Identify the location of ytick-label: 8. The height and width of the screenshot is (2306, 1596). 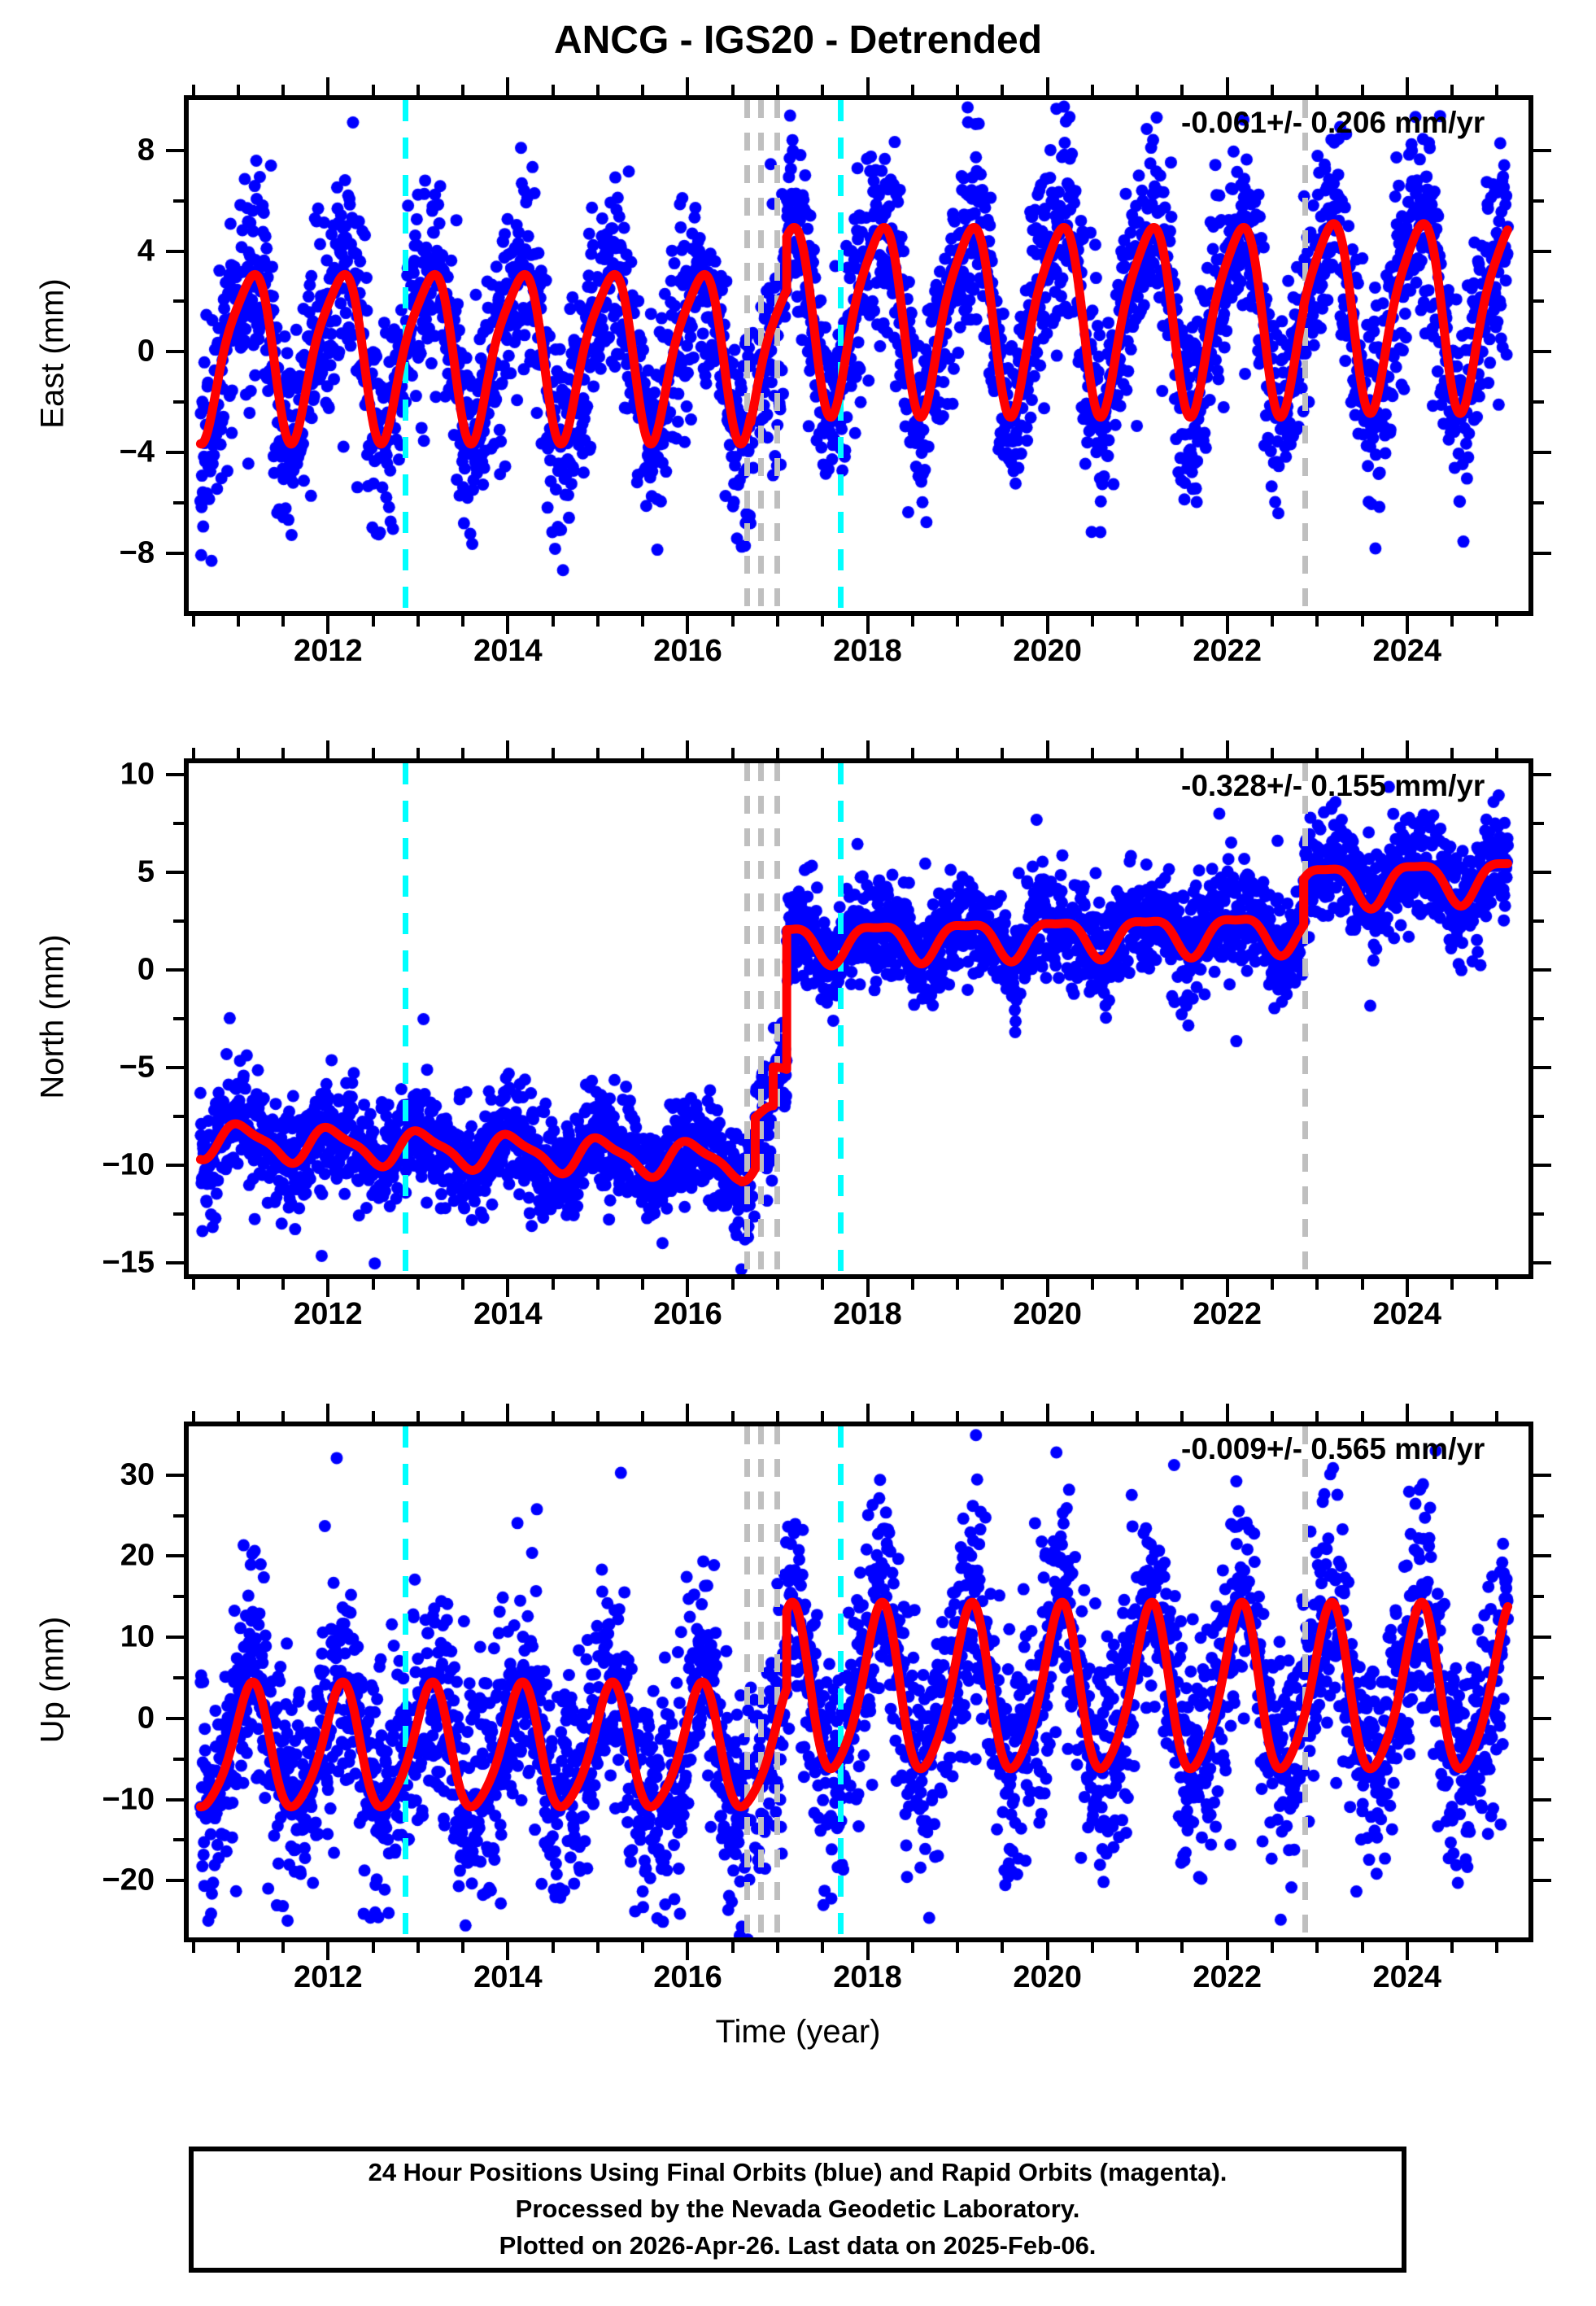
(146, 150).